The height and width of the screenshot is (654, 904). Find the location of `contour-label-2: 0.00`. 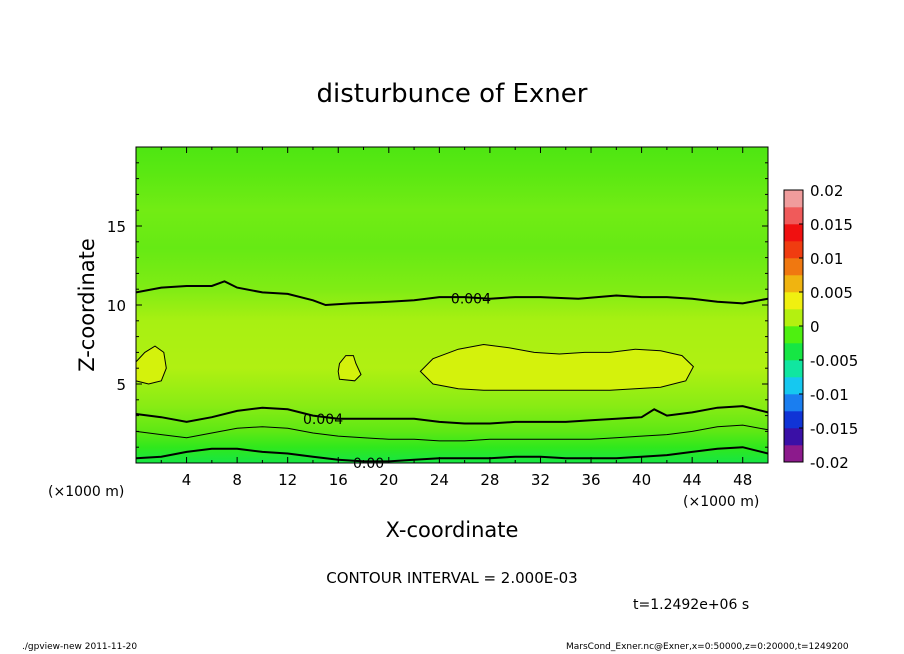

contour-label-2: 0.00 is located at coordinates (368, 464).